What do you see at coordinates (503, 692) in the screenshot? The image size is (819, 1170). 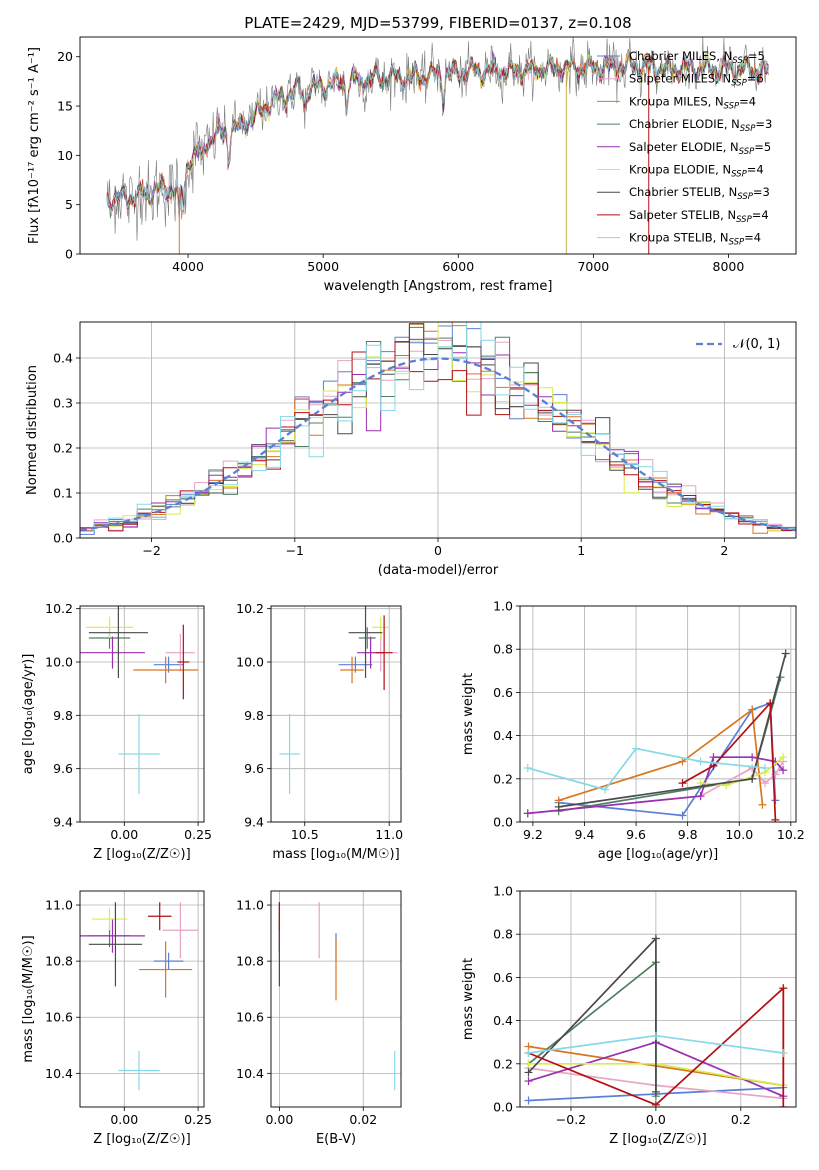 I see `y-tick-label: 0.6` at bounding box center [503, 692].